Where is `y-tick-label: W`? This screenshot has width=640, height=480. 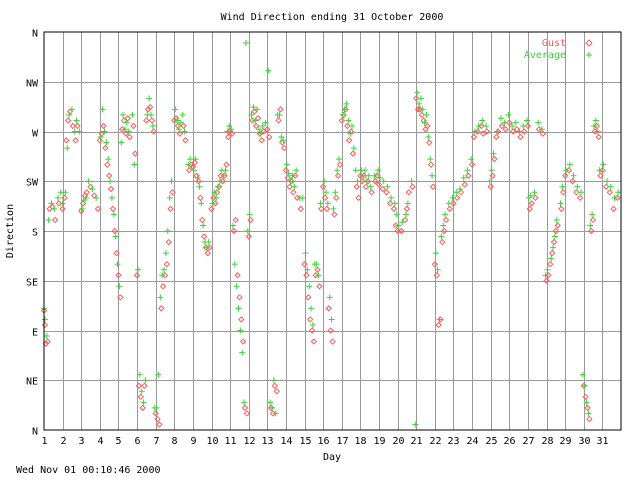 y-tick-label: W is located at coordinates (35, 134).